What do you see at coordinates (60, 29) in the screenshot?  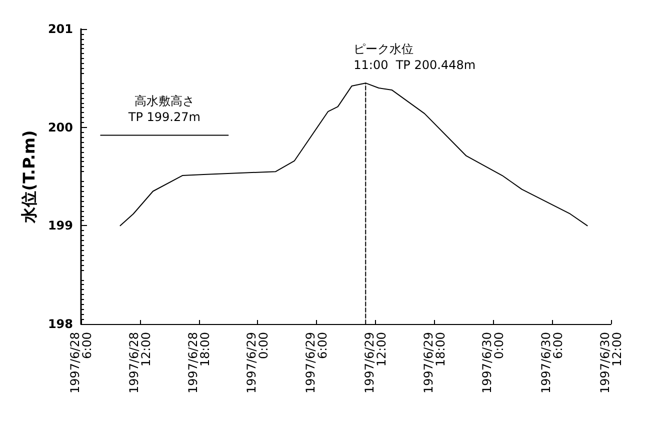 I see `y-tick-label: 201` at bounding box center [60, 29].